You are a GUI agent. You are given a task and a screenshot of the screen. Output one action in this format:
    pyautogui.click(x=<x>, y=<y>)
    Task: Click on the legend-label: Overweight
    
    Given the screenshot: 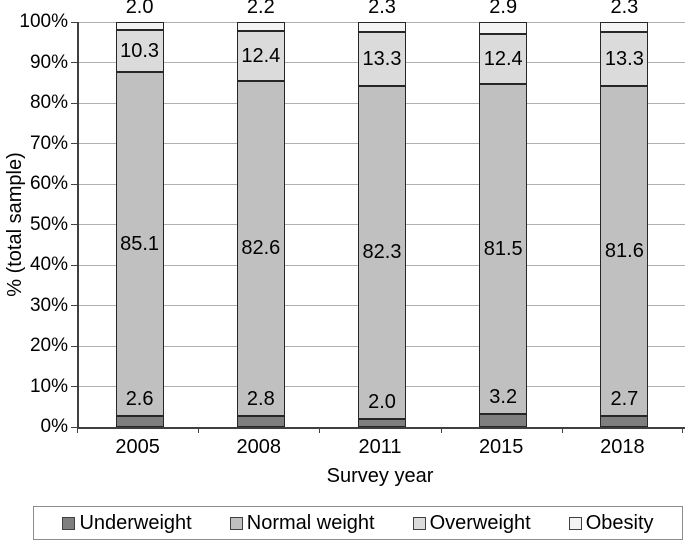 What is the action you would take?
    pyautogui.click(x=480, y=523)
    